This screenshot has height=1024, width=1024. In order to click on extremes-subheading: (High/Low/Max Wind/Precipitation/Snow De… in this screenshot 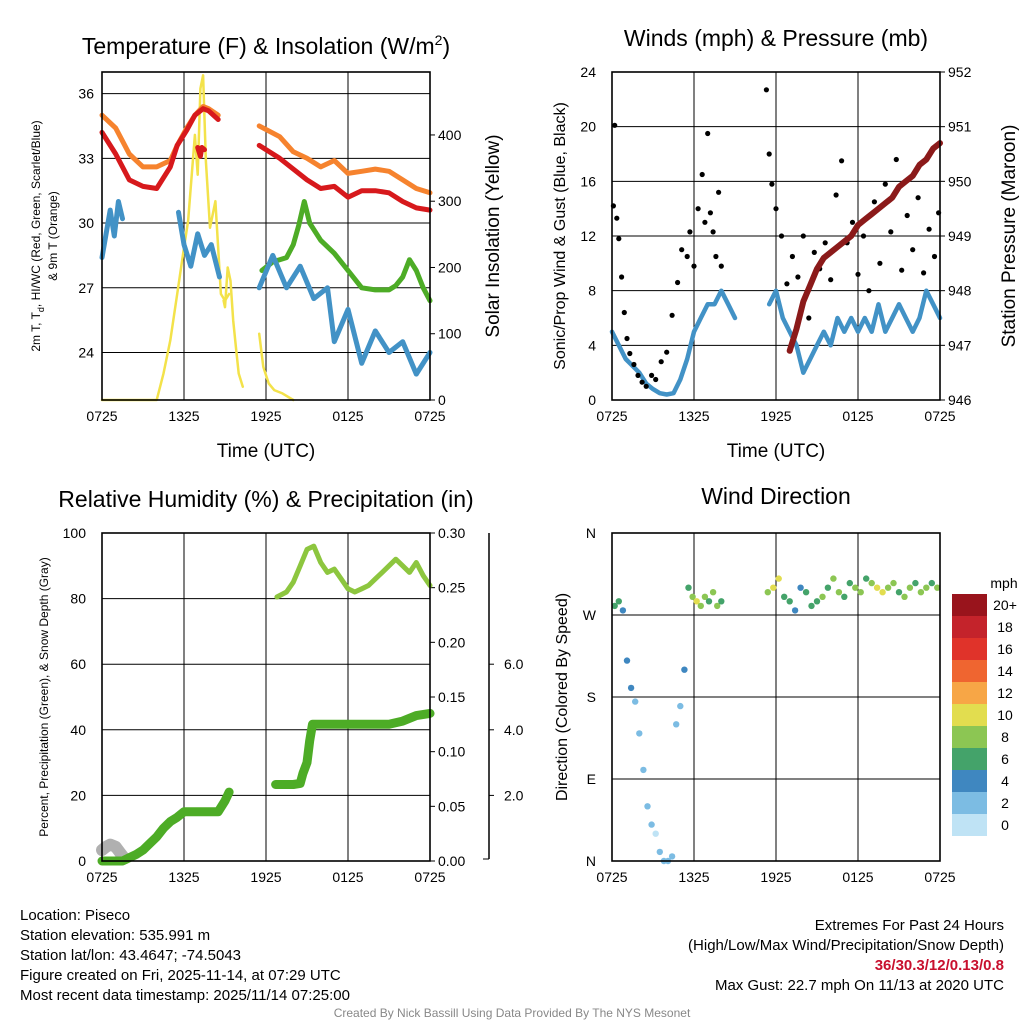, I will do `click(846, 945)`.